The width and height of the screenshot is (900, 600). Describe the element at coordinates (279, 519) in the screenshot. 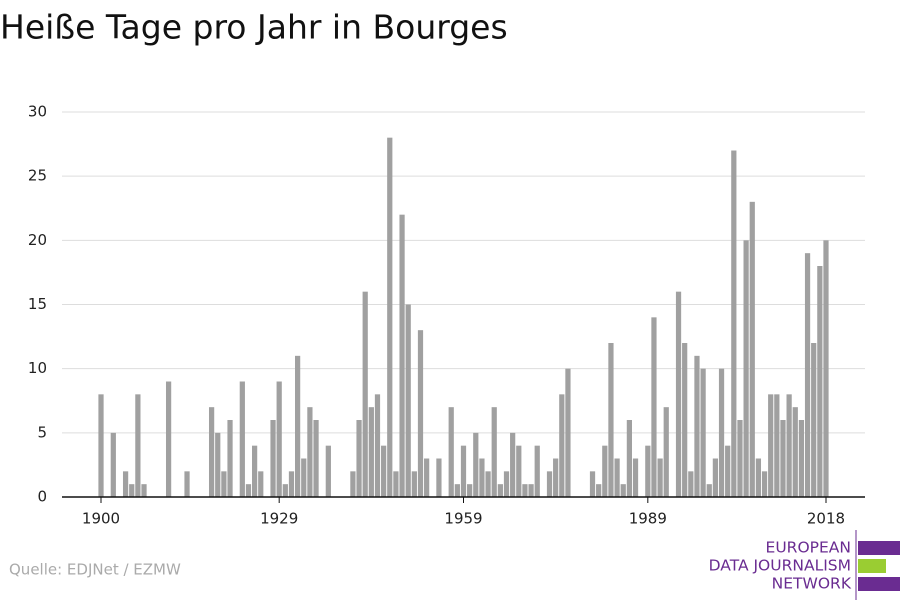

I see `x-tick-label: 1929` at that location.